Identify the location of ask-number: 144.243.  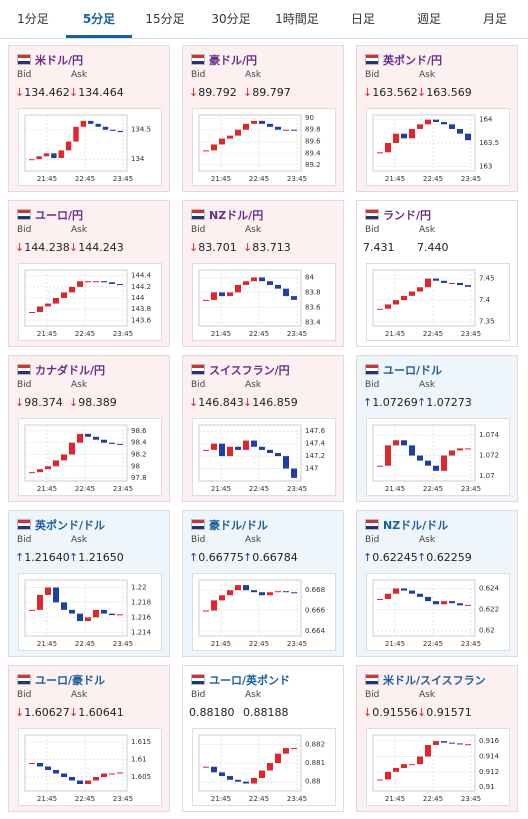
(101, 247).